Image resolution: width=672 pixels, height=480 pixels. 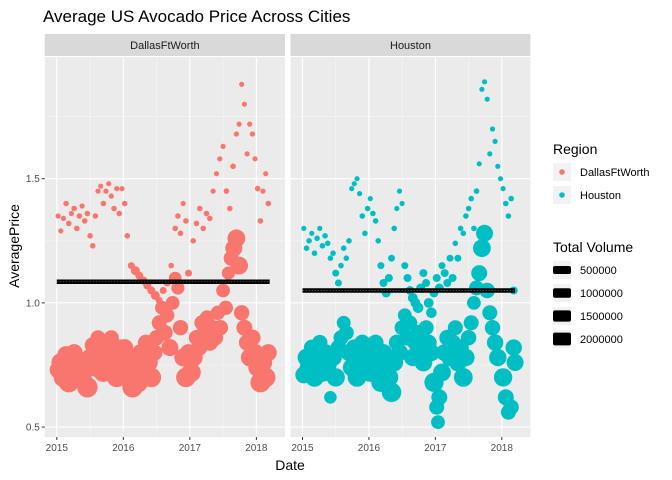 I want to click on y-axis-title: AveragePrice, so click(x=14, y=246).